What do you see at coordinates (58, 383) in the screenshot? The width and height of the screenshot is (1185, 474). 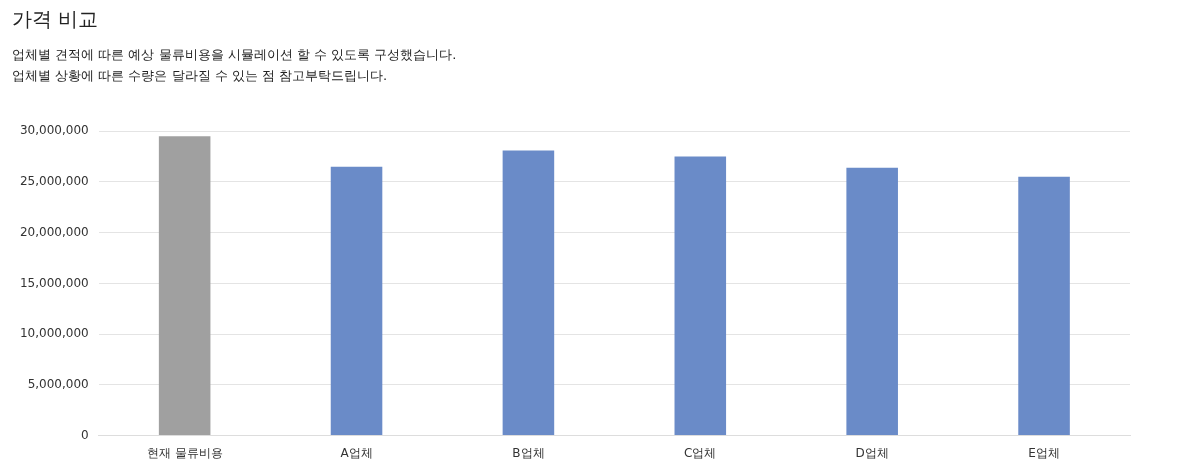 I see `y-tick-label: 5,000,000` at bounding box center [58, 383].